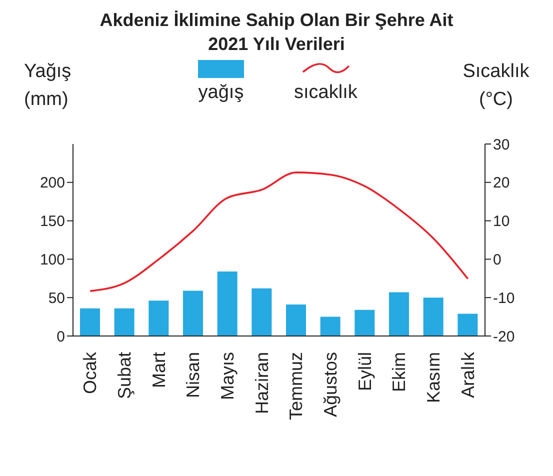 The image size is (553, 476). I want to click on y-tick-label: 200, so click(52, 183).